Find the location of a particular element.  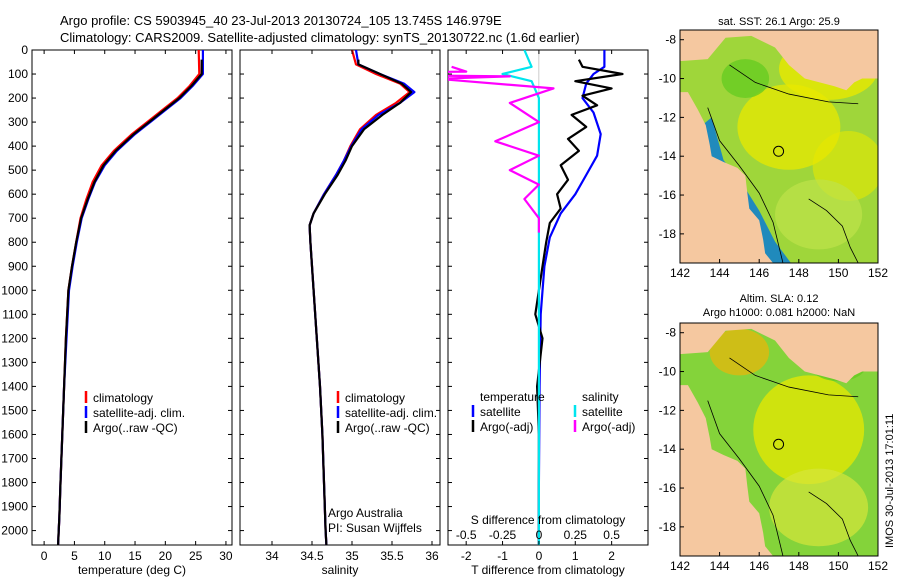

temp-xtick-label: 15 is located at coordinates (135, 556).